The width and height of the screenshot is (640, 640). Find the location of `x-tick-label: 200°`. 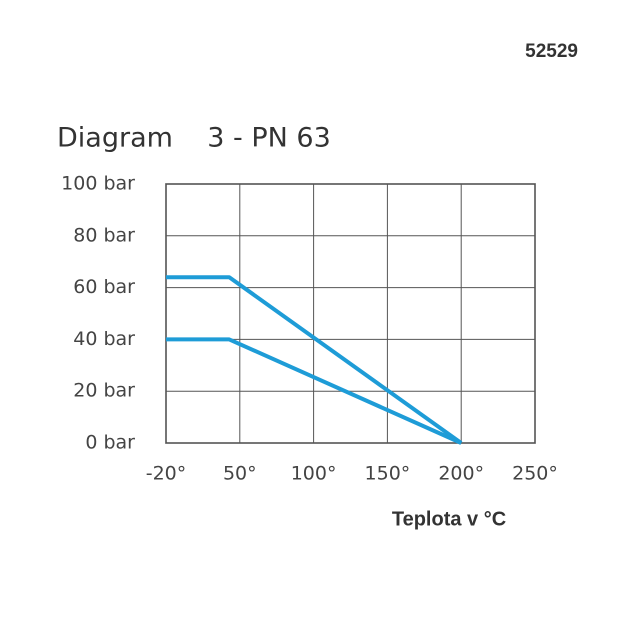

x-tick-label: 200° is located at coordinates (461, 474).